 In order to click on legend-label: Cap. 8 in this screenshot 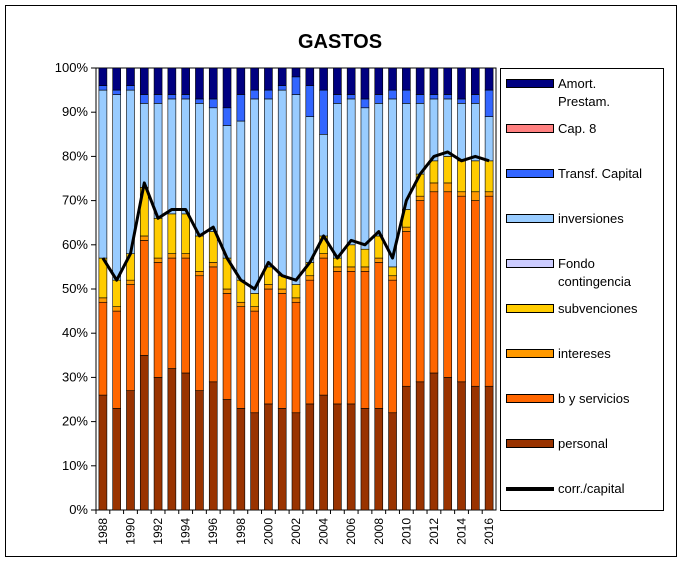, I will do `click(577, 128)`.